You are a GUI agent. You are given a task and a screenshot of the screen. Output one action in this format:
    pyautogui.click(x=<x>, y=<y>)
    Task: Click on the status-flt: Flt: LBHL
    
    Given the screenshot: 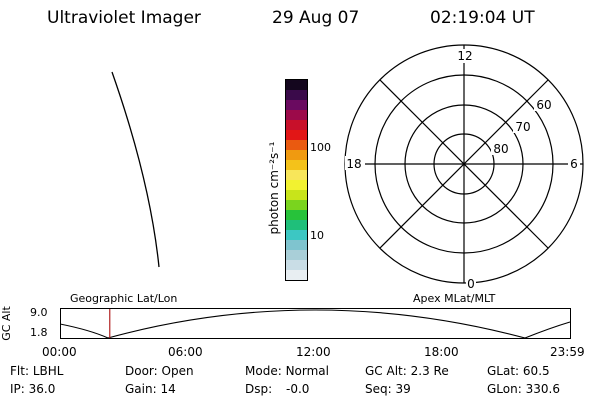 What is the action you would take?
    pyautogui.click(x=37, y=371)
    